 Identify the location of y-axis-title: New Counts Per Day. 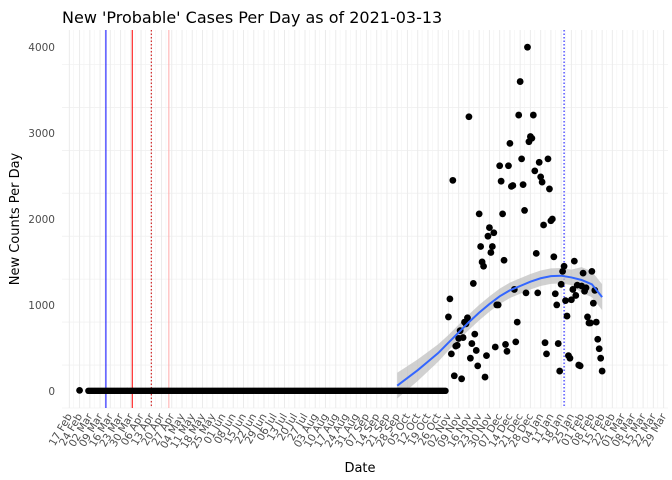
(15, 218).